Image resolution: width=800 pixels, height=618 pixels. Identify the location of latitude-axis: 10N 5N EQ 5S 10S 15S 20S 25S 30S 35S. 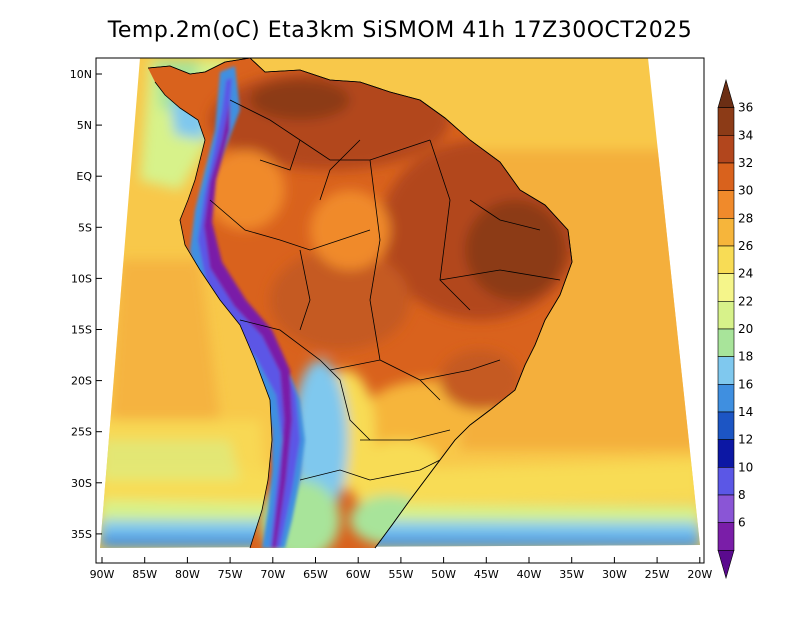
(86, 304).